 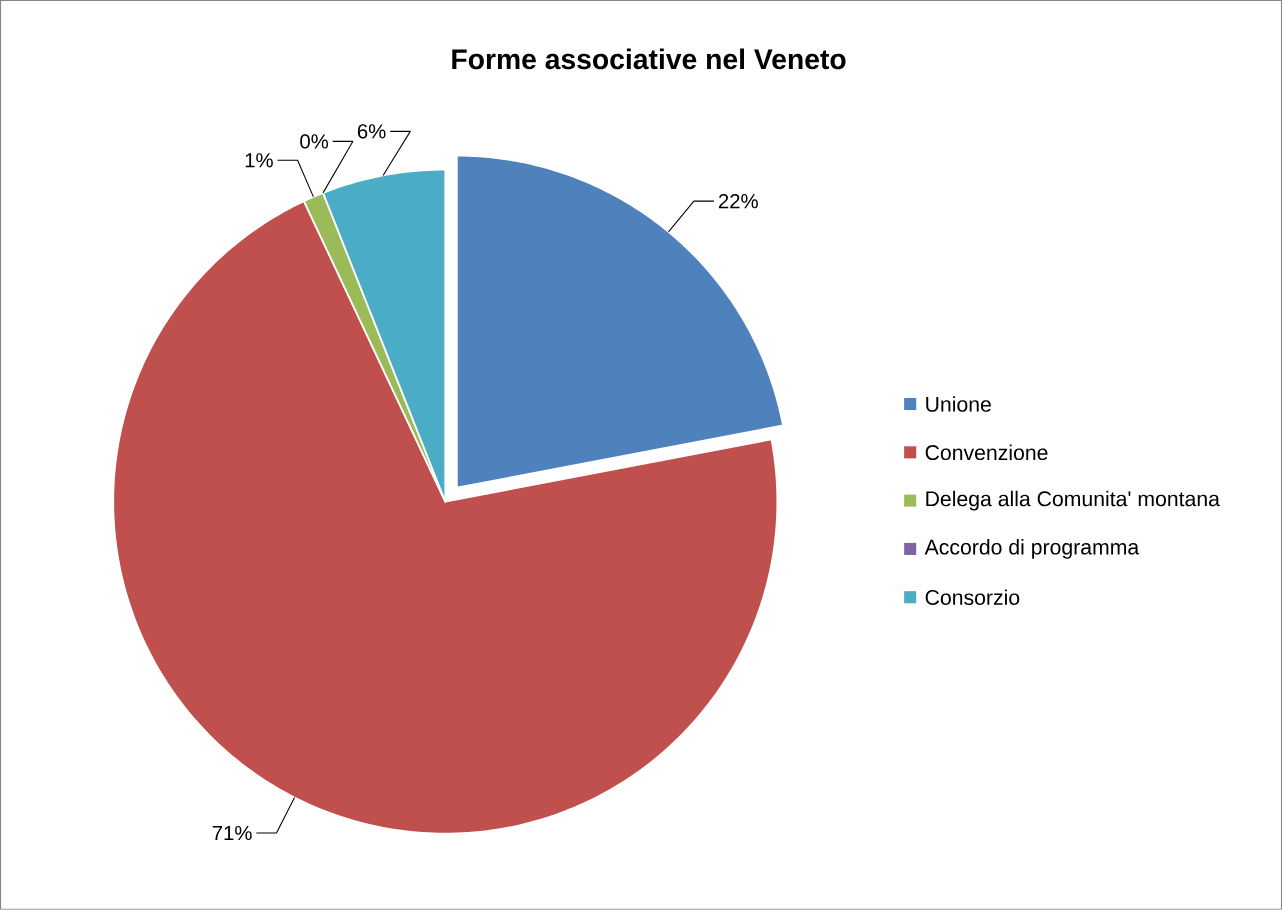 What do you see at coordinates (972, 597) in the screenshot?
I see `legend-label: Consorzio` at bounding box center [972, 597].